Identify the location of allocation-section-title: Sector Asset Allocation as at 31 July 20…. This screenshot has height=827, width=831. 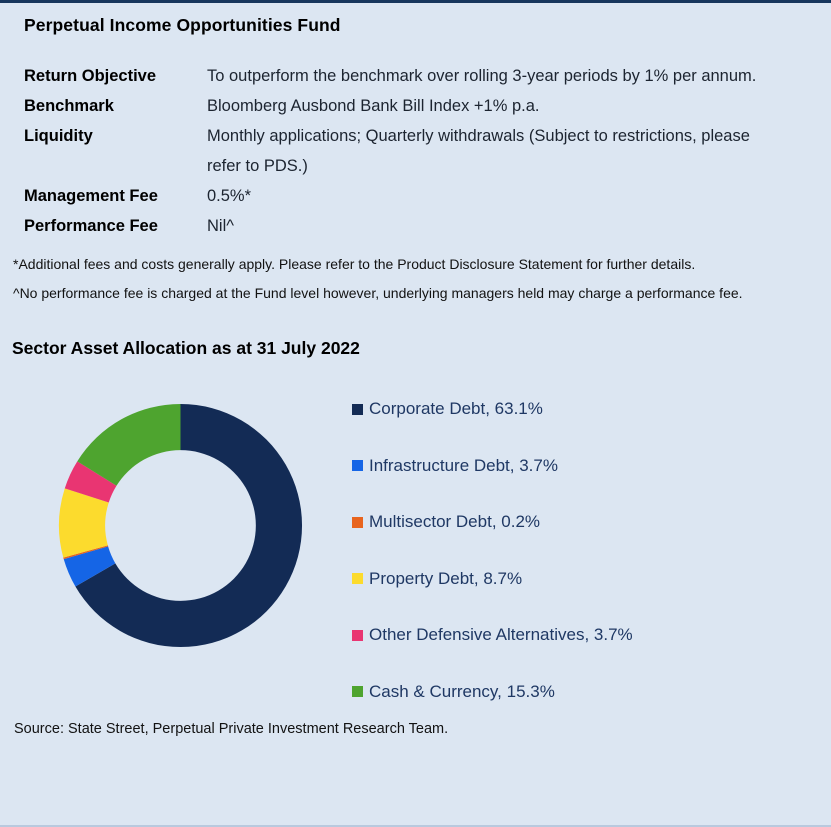
(186, 348).